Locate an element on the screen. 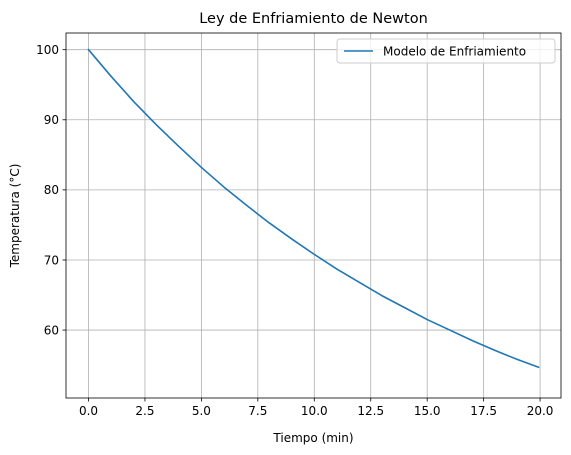 This screenshot has width=571, height=455. legend: Modelo de Enfriamiento is located at coordinates (446, 51).